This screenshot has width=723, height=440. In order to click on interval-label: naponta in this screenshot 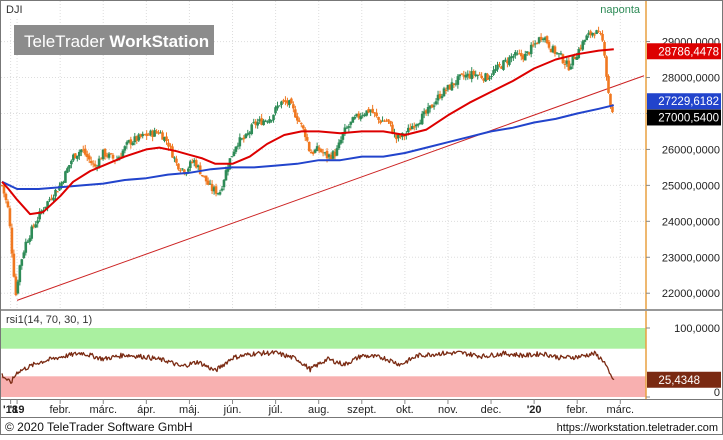, I will do `click(620, 10)`.